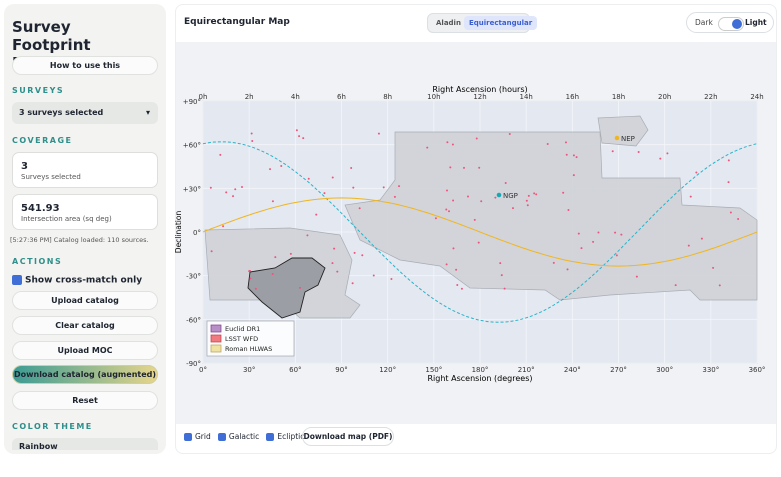 Image resolution: width=781 pixels, height=477 pixels. I want to click on tab: Aladin, so click(448, 23).